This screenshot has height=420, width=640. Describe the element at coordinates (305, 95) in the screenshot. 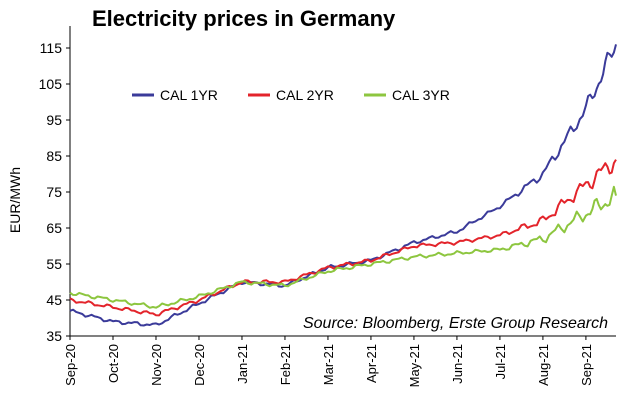

I see `legend-label: CAL 2YR` at that location.